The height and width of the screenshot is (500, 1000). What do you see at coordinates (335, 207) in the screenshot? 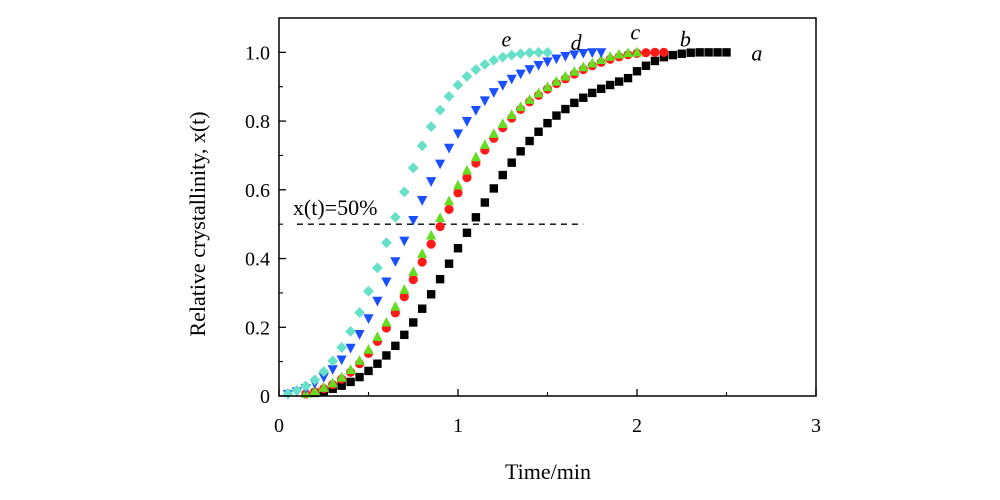
I see `half-crystallinity-label: x(t)=50%` at bounding box center [335, 207].